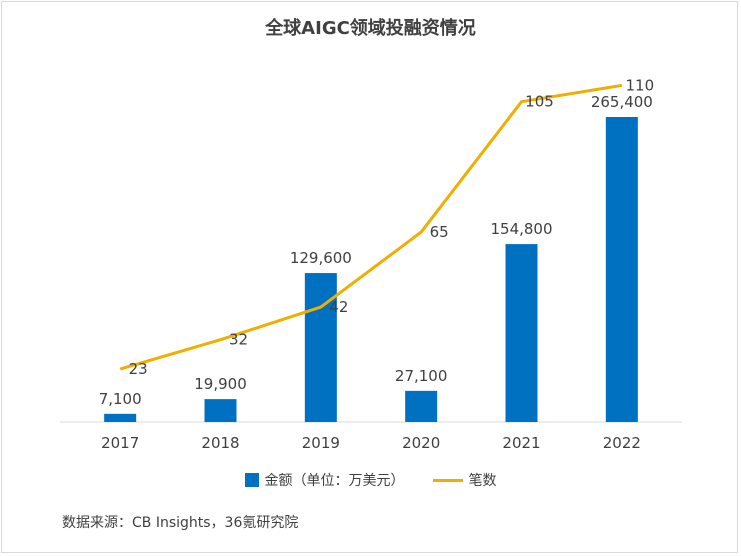 This screenshot has height=556, width=741. Describe the element at coordinates (640, 85) in the screenshot. I see `line-label-2022: 110` at that location.